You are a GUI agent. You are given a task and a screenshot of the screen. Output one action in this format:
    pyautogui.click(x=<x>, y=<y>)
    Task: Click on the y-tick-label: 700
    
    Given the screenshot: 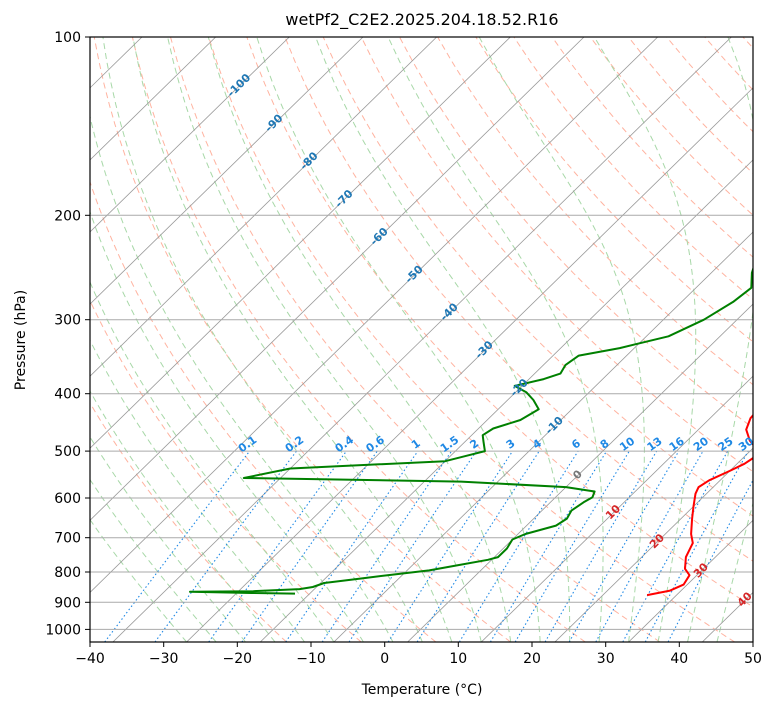 What is the action you would take?
    pyautogui.click(x=67, y=539)
    